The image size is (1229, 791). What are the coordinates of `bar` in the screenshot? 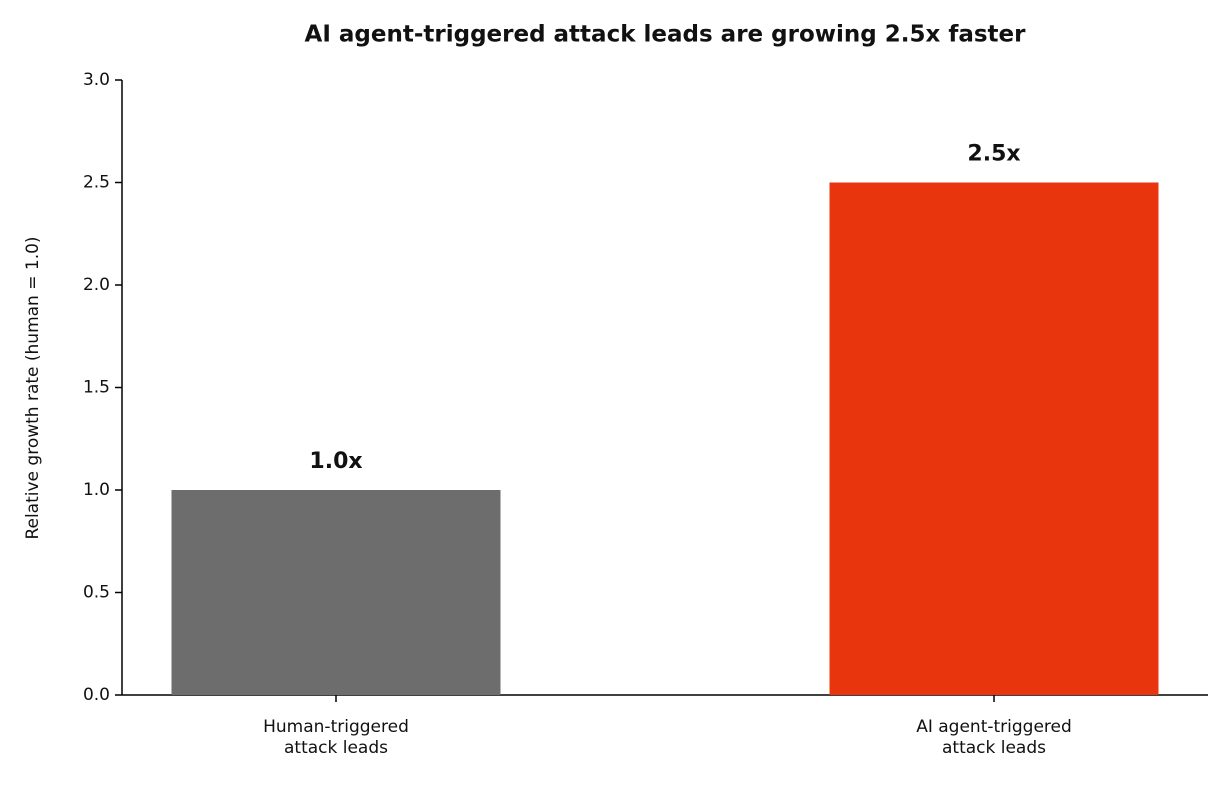 It's located at (336, 592).